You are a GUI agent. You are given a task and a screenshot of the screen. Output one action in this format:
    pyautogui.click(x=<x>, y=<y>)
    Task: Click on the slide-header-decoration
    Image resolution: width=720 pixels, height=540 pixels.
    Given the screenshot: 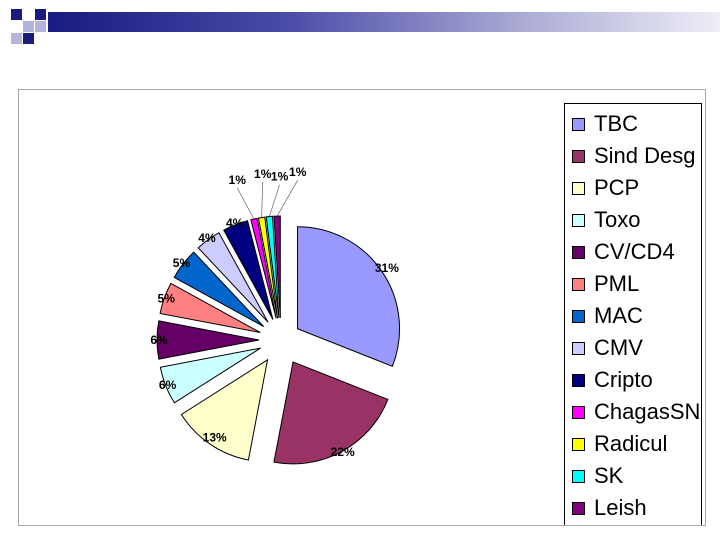 What is the action you would take?
    pyautogui.click(x=360, y=22)
    